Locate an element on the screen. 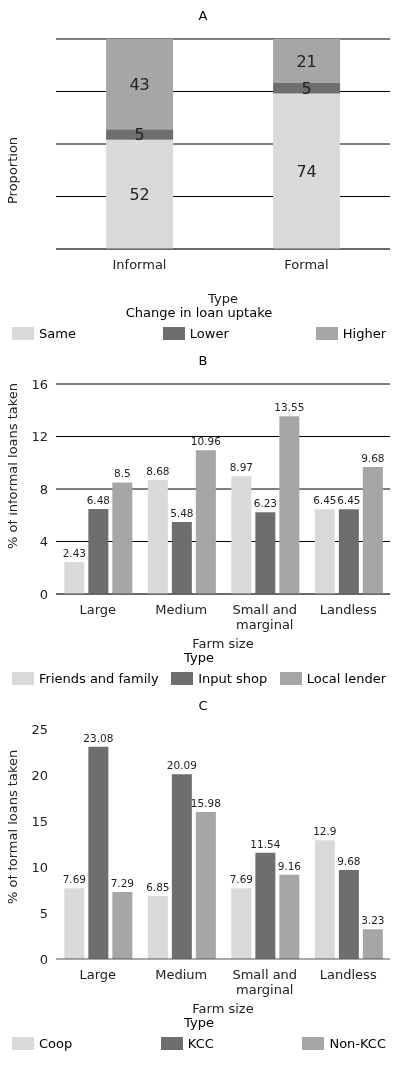  data-label: 2.43 is located at coordinates (74, 553).